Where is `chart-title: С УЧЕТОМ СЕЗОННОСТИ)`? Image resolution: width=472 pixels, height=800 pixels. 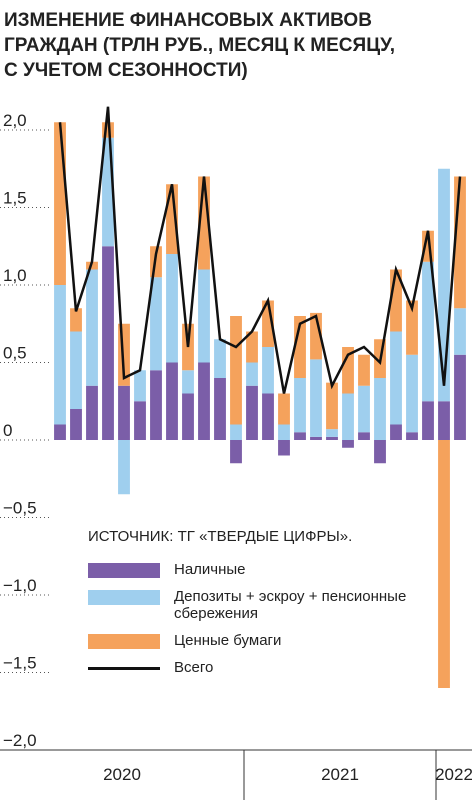
chart-title: С УЧЕТОМ СЕЗОННОСТИ) is located at coordinates (126, 70).